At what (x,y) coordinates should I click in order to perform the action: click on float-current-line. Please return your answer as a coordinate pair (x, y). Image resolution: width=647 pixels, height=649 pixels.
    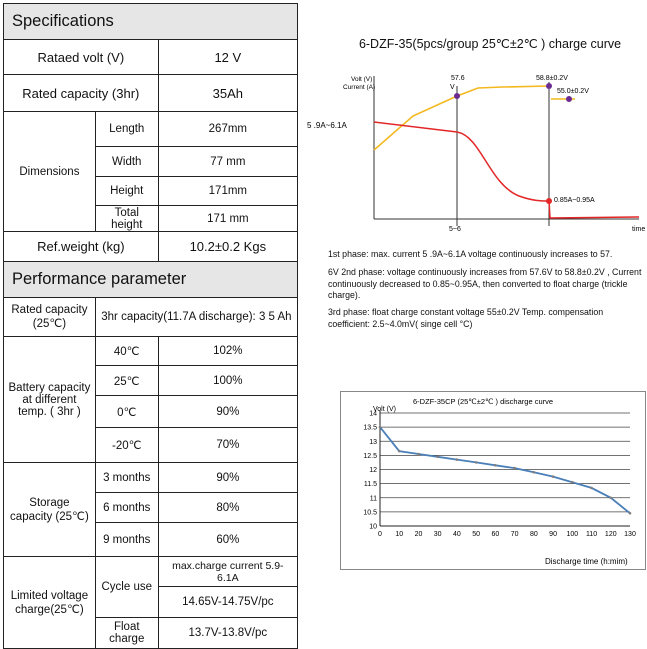
    Looking at the image, I should click on (594, 209).